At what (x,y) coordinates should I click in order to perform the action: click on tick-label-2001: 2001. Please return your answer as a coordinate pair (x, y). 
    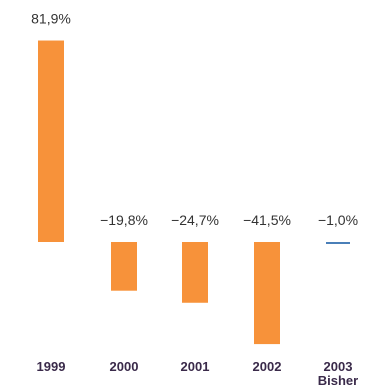
    Looking at the image, I should click on (195, 366).